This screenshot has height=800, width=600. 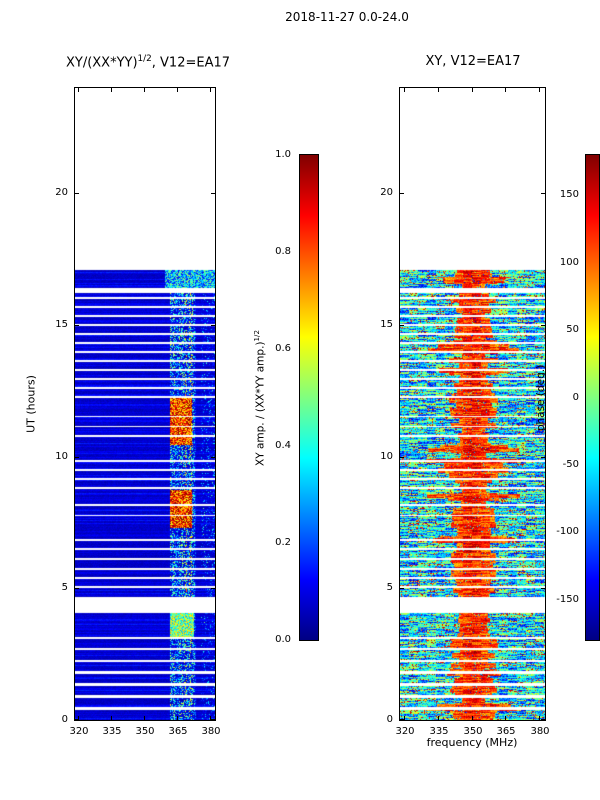 What do you see at coordinates (283, 348) in the screenshot?
I see `colorbar-tick-label: 0.6` at bounding box center [283, 348].